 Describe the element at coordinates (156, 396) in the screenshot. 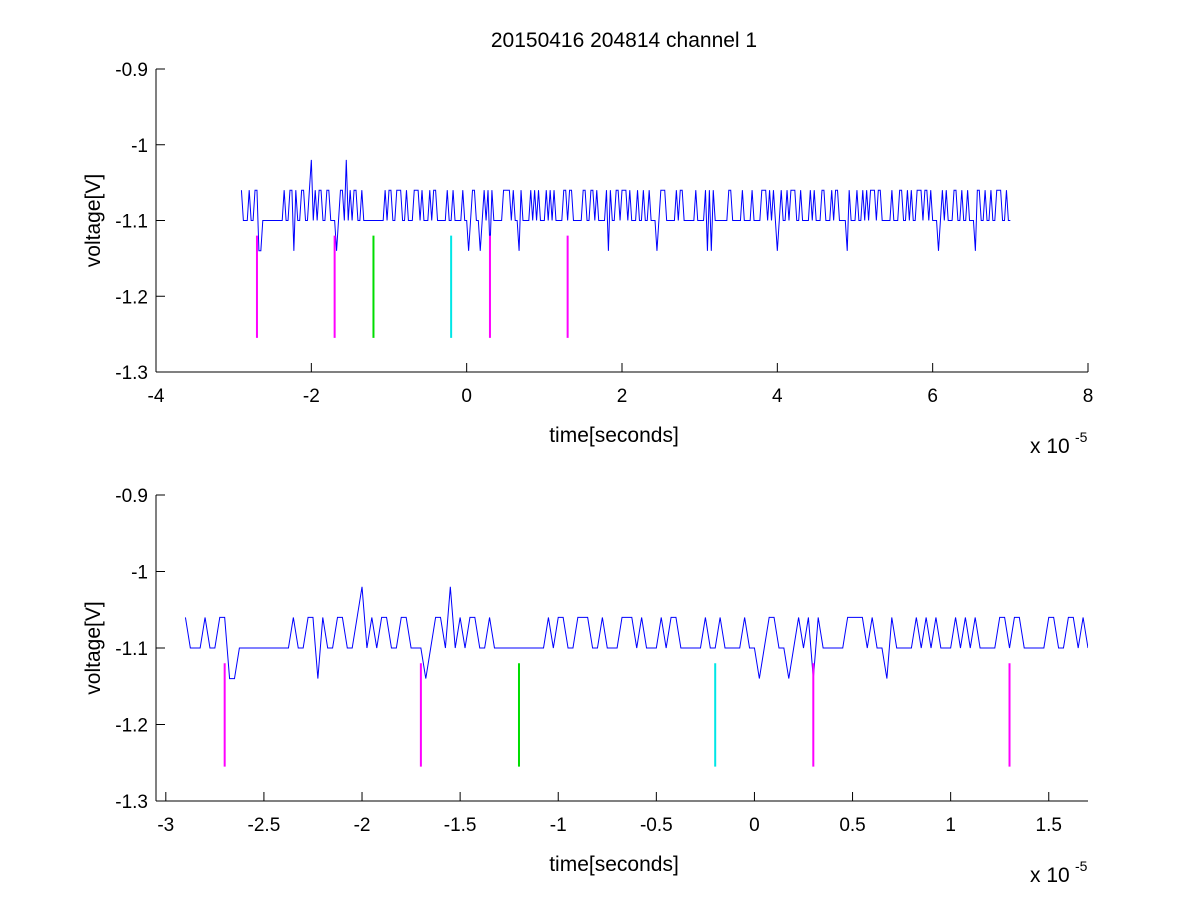

I see `x-tick-label: -4` at that location.